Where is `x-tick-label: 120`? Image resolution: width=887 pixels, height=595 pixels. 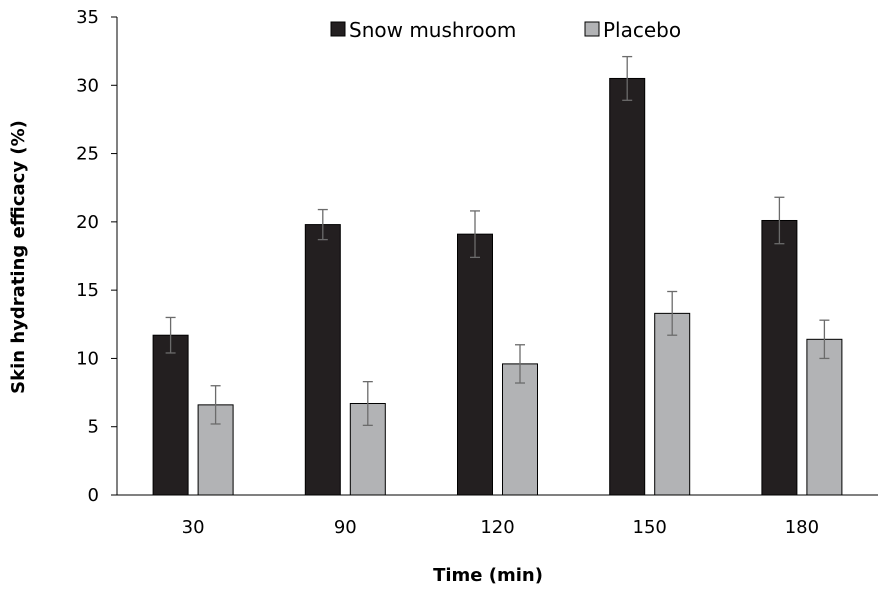
x-tick-label: 120 is located at coordinates (497, 527).